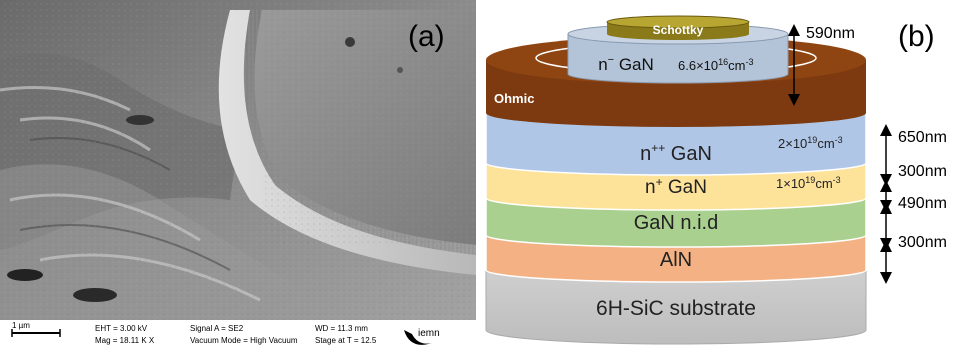  Describe the element at coordinates (810, 143) in the screenshot. I see `n-plus-plus-doping: 2×1019cm-3` at that location.